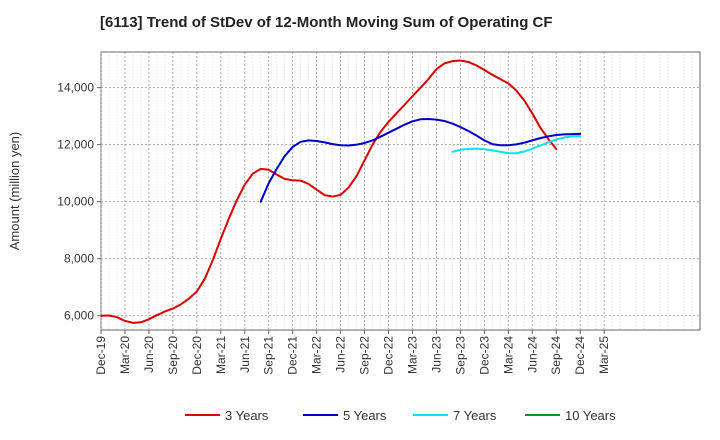 The width and height of the screenshot is (720, 440). Describe the element at coordinates (75, 88) in the screenshot. I see `y-tick-label: 14,000` at that location.